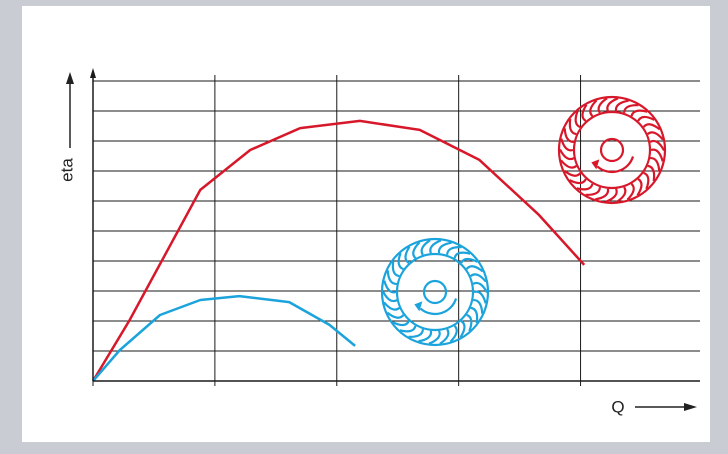 Image resolution: width=728 pixels, height=454 pixels. What do you see at coordinates (70, 78) in the screenshot?
I see `y-label-arrowhead` at bounding box center [70, 78].